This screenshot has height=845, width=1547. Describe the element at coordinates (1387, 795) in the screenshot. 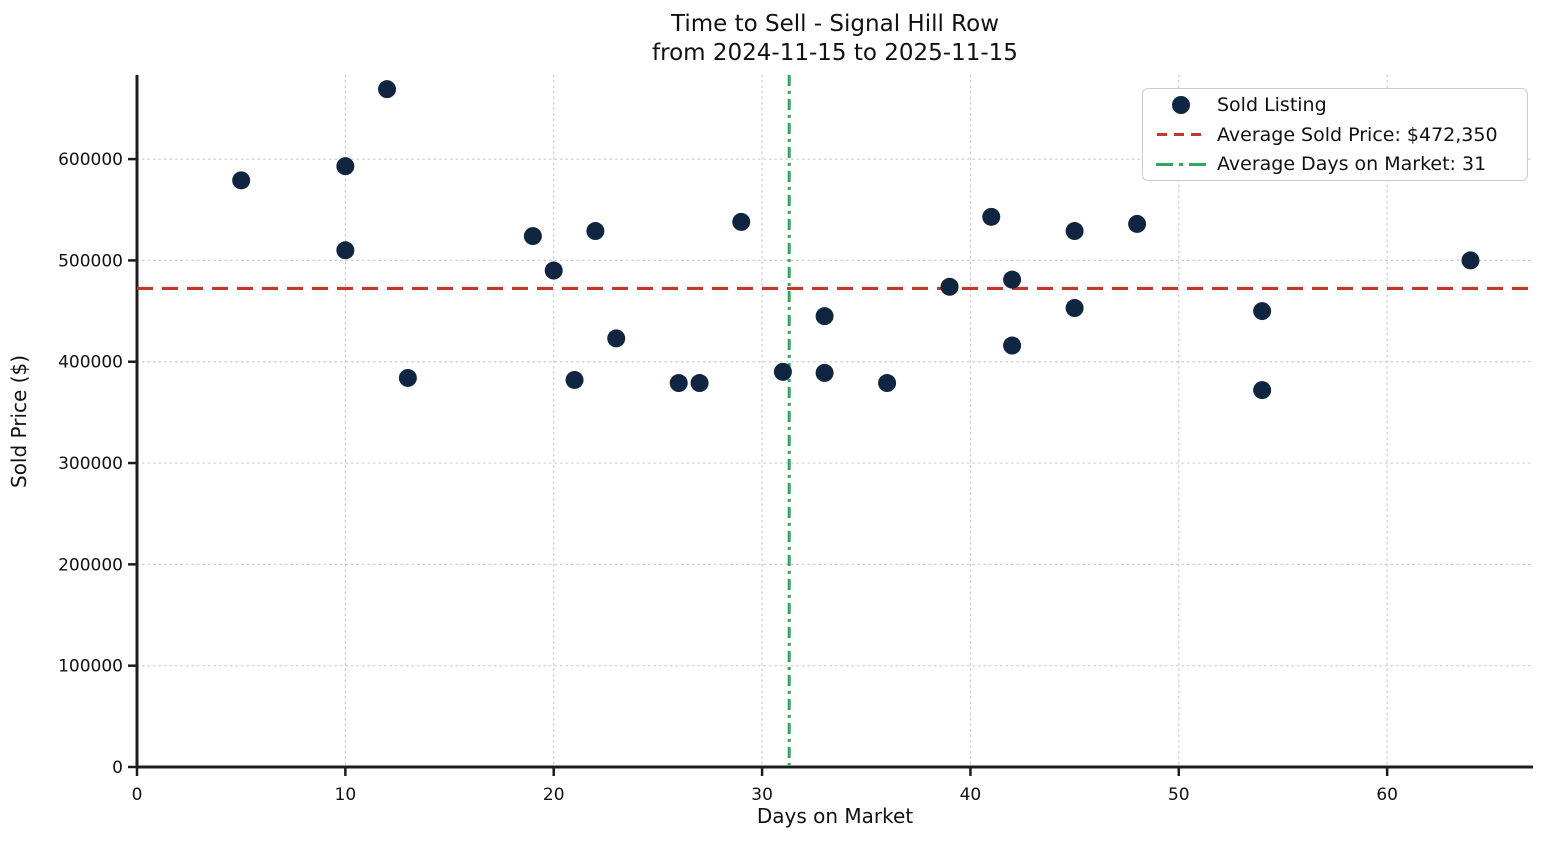

I see `x-tick-label: 60` at that location.